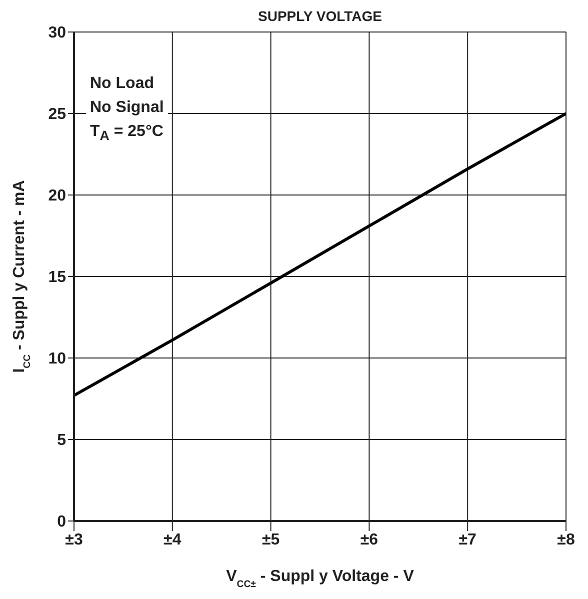  Describe the element at coordinates (61, 522) in the screenshot. I see `y-tick-label: 0` at that location.